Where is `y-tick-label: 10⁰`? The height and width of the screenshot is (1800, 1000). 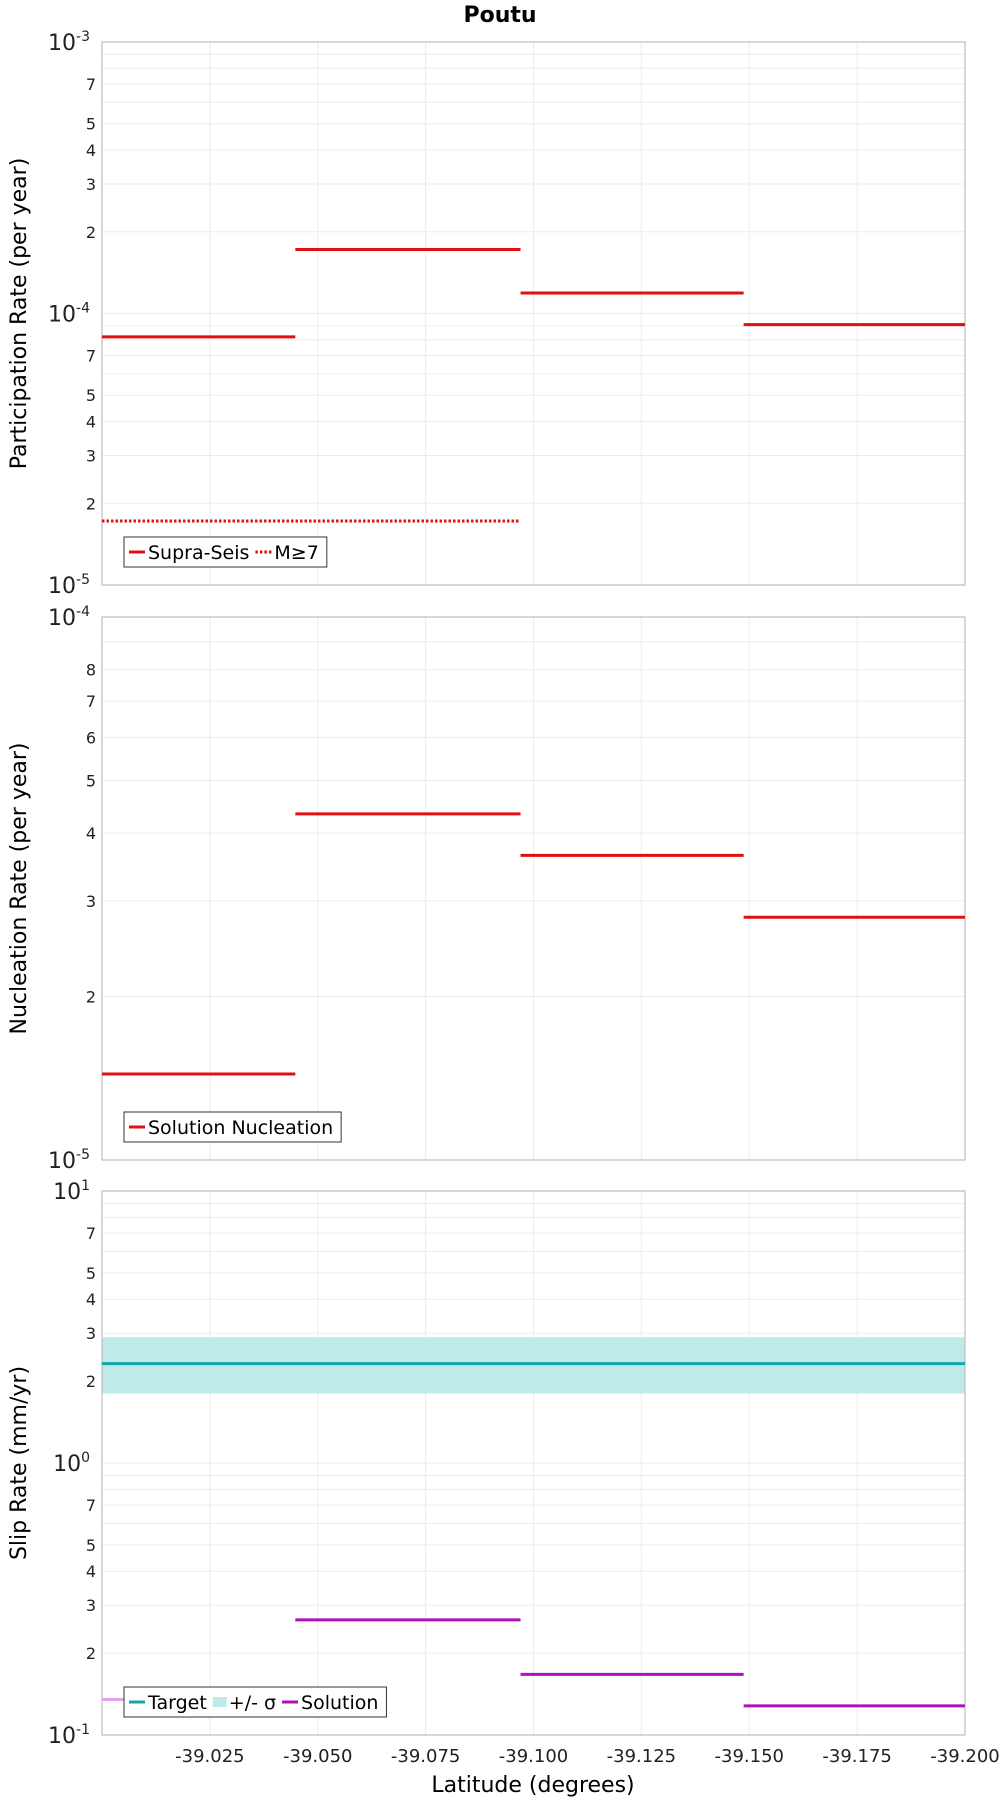
y-tick-label: 10⁰ is located at coordinates (71, 1463).